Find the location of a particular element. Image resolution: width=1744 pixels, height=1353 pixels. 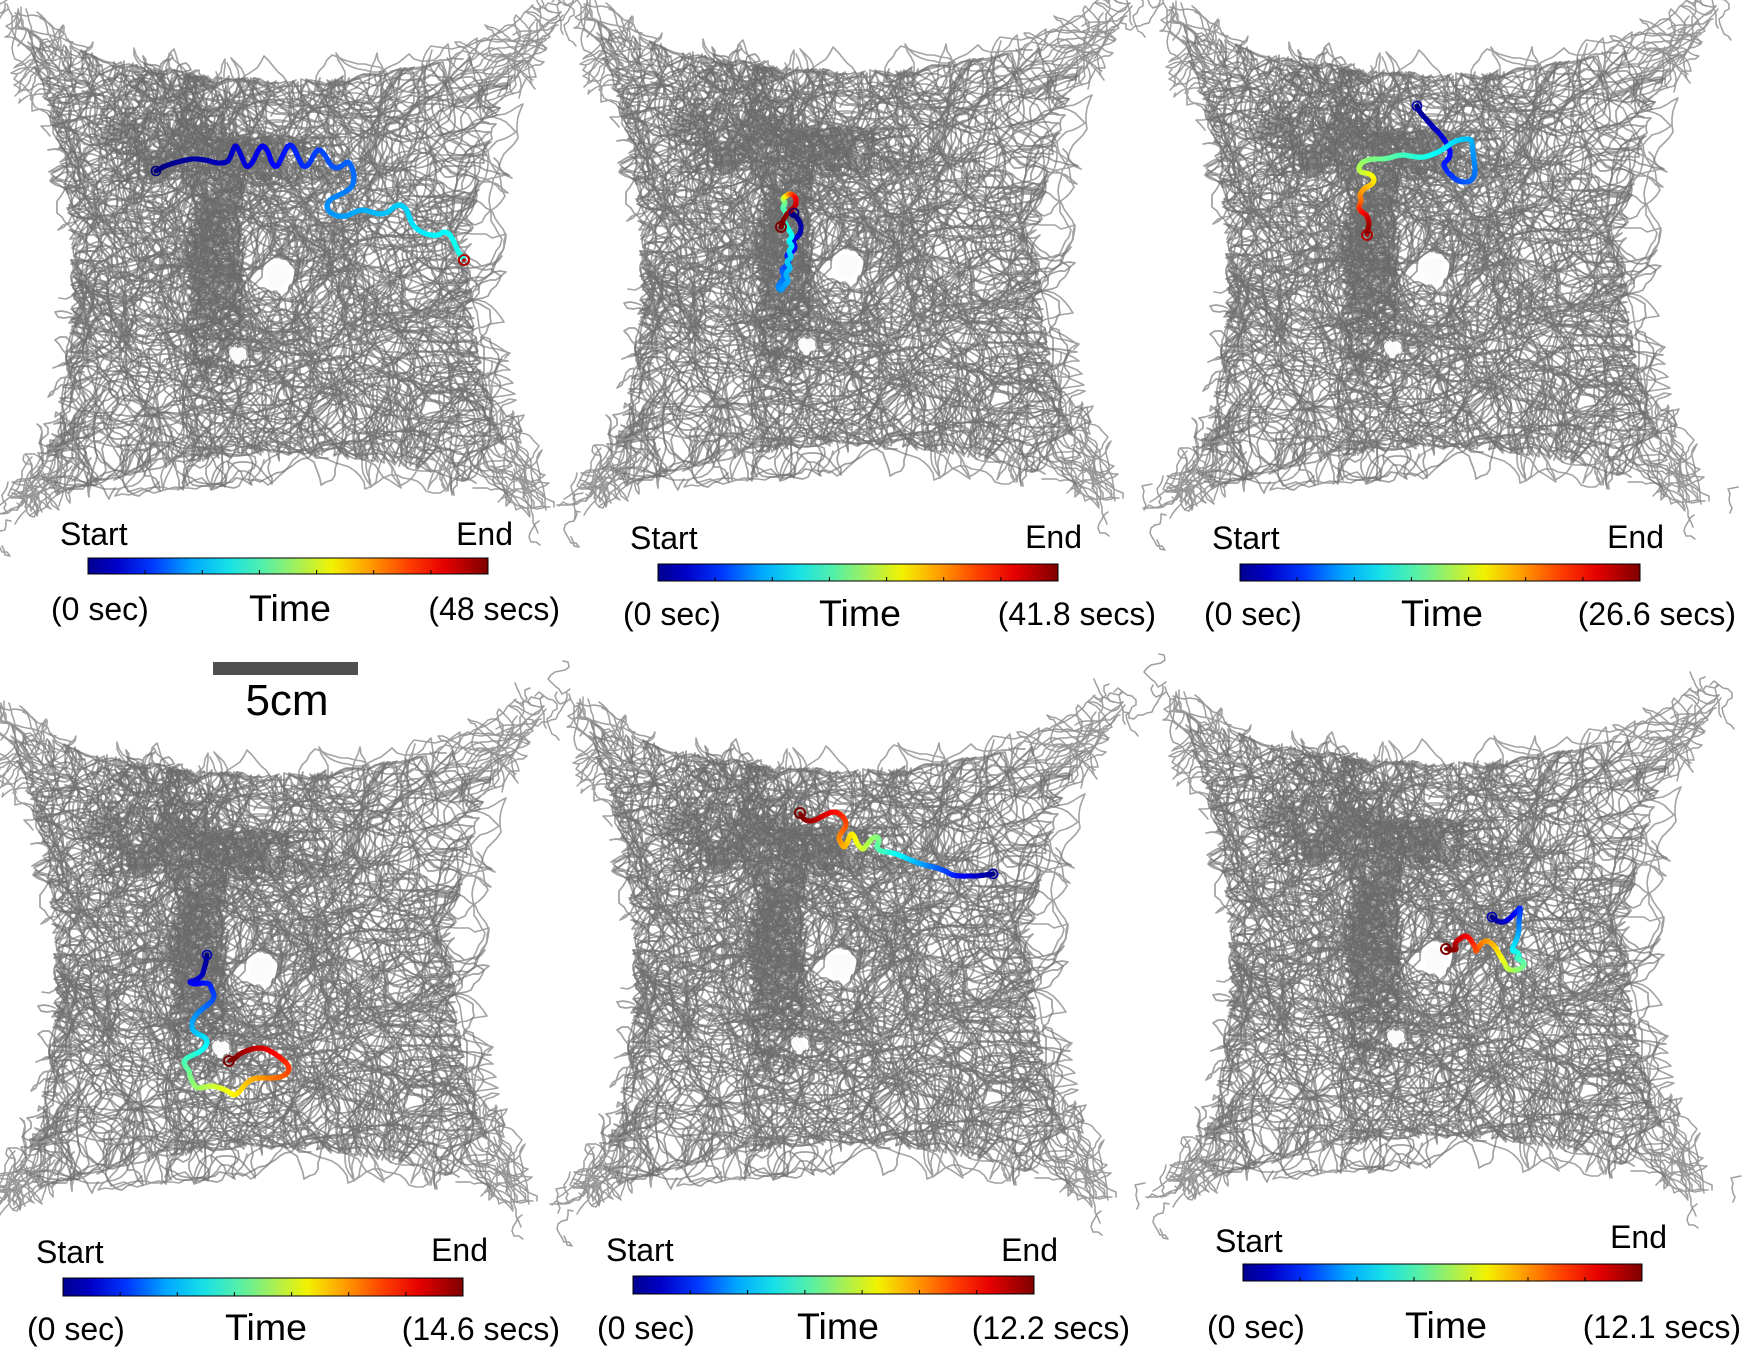

svg-text: (12.2 secs) is located at coordinates (1051, 1328).